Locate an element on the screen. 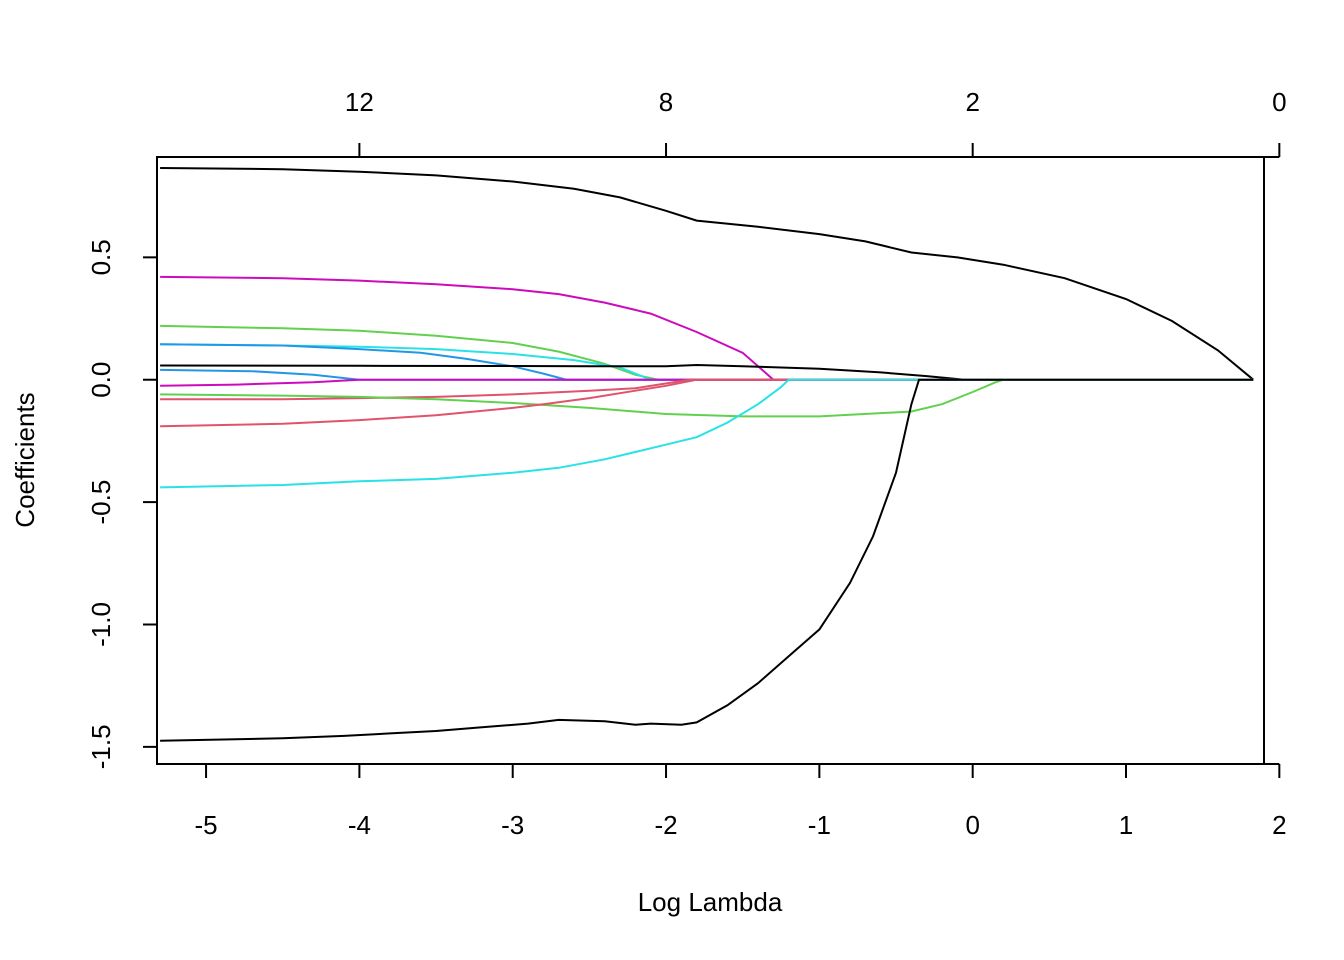 The image size is (1344, 960). y-tick-label: -1.0 is located at coordinates (101, 624).